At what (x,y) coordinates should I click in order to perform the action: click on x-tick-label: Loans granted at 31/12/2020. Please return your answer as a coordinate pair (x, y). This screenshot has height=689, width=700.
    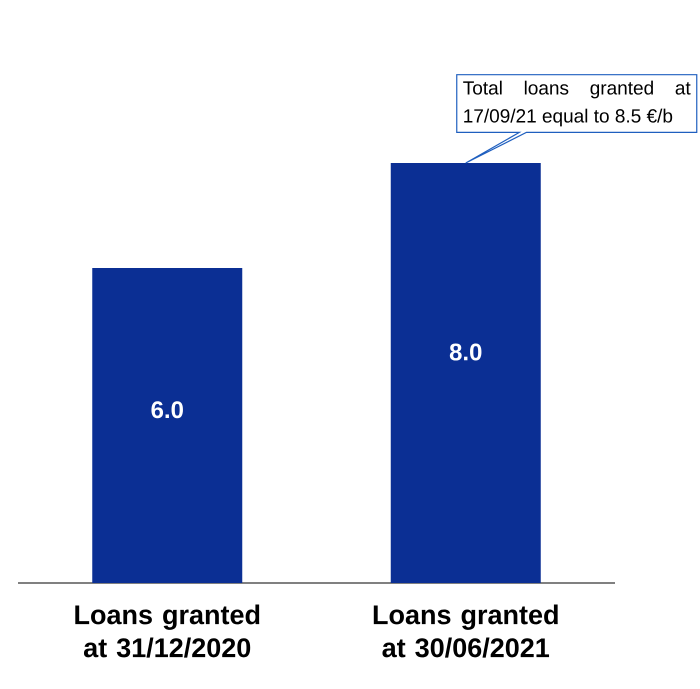
    Looking at the image, I should click on (167, 631).